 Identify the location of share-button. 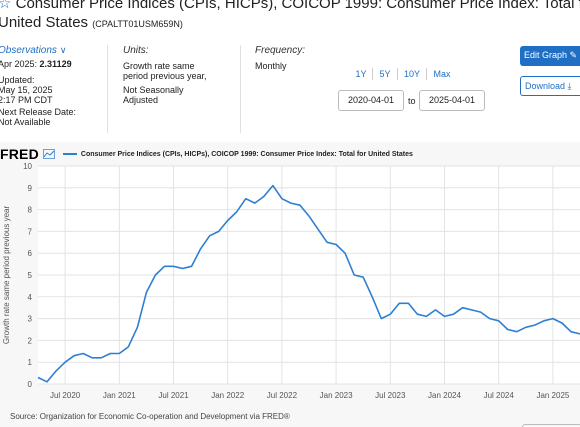
(551, 425).